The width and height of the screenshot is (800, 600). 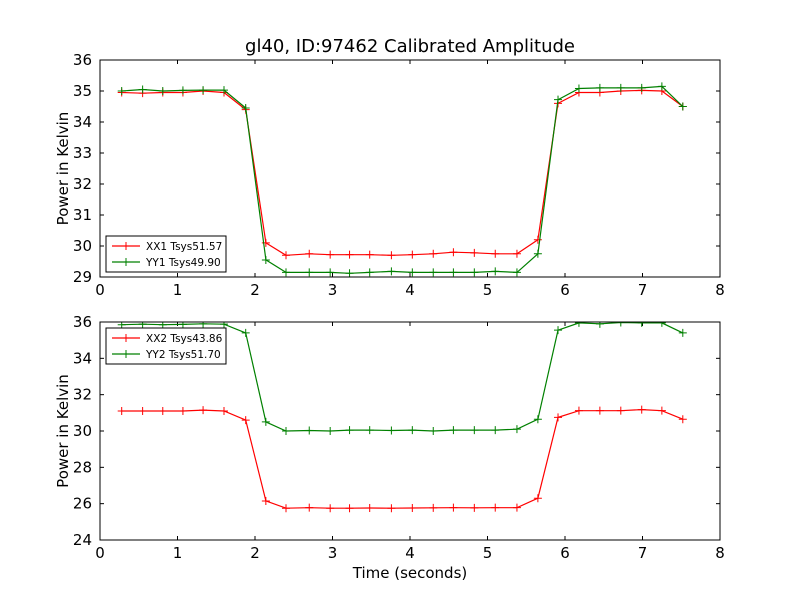 I want to click on legend-label: YY2 Tsys51.70, so click(x=183, y=355).